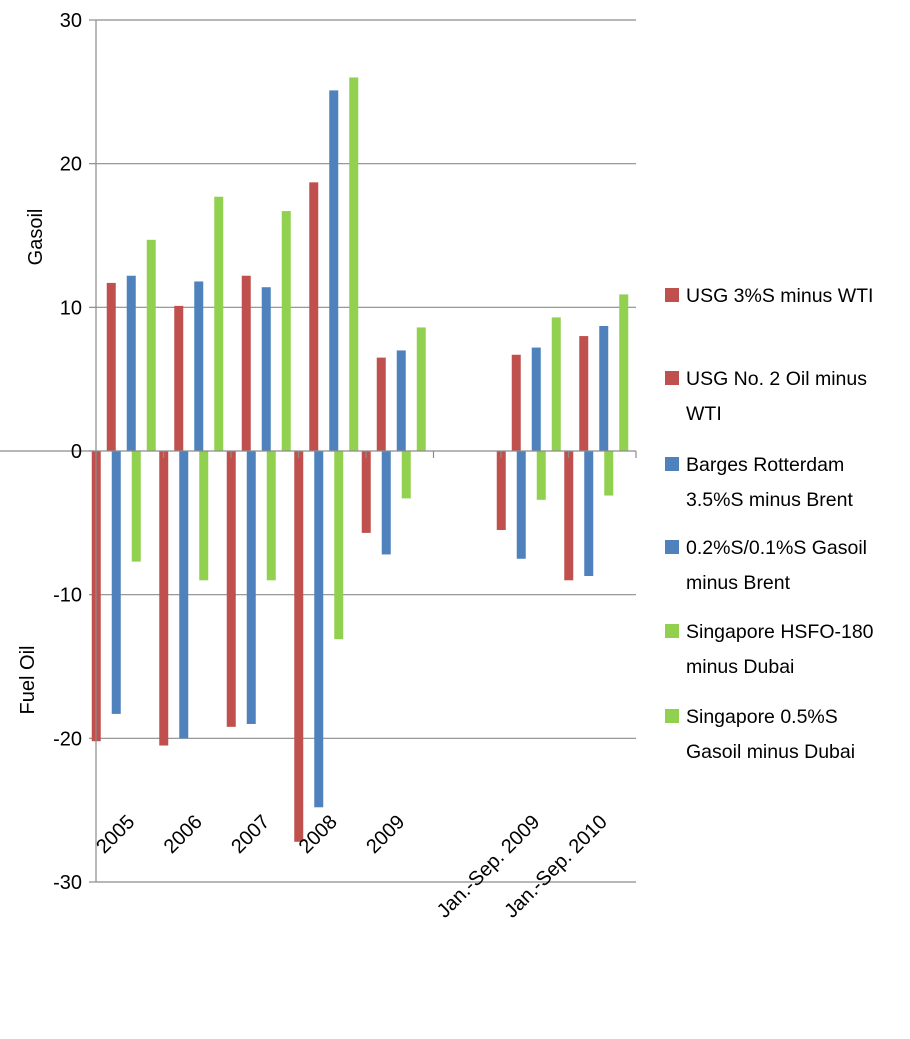 This screenshot has height=1039, width=910. Describe the element at coordinates (762, 717) in the screenshot. I see `legend-label: Singapore 0.5%S` at that location.